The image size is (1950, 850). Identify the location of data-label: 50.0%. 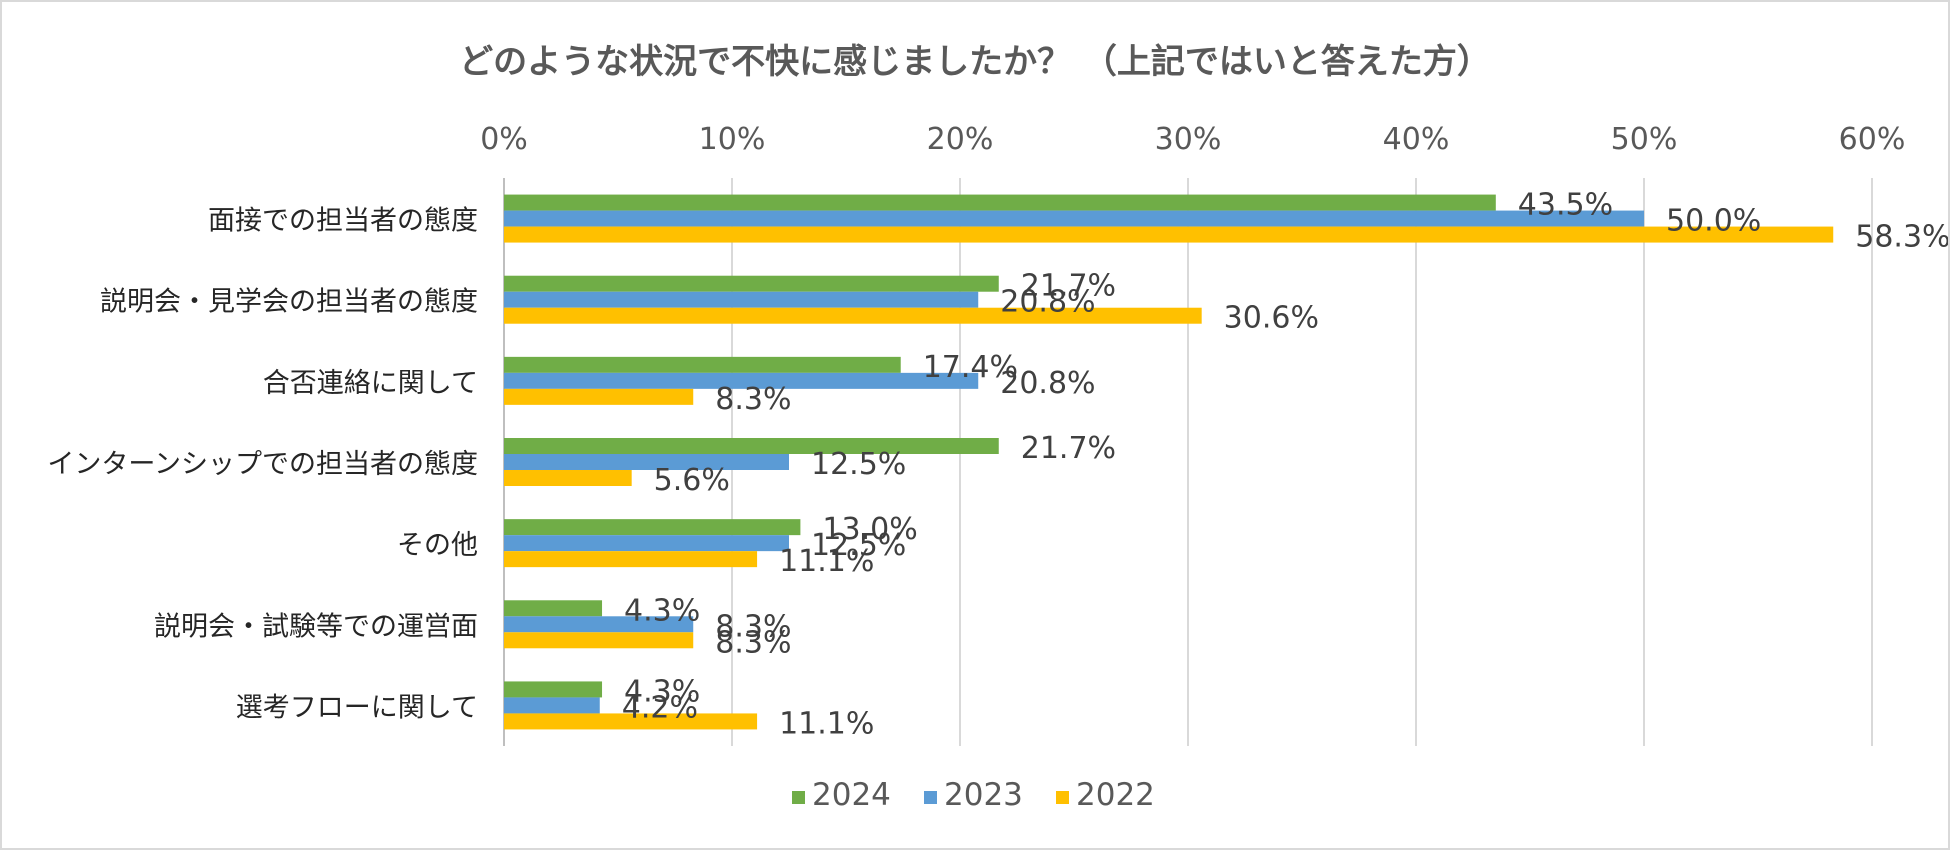
(1713, 221).